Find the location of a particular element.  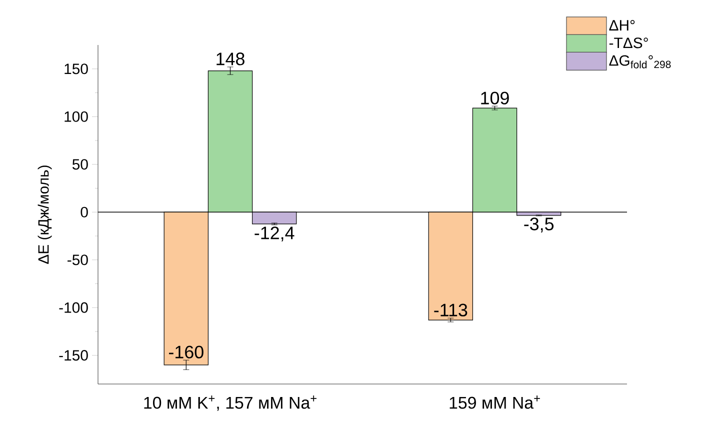

y-tick-label: 150 is located at coordinates (76, 69).